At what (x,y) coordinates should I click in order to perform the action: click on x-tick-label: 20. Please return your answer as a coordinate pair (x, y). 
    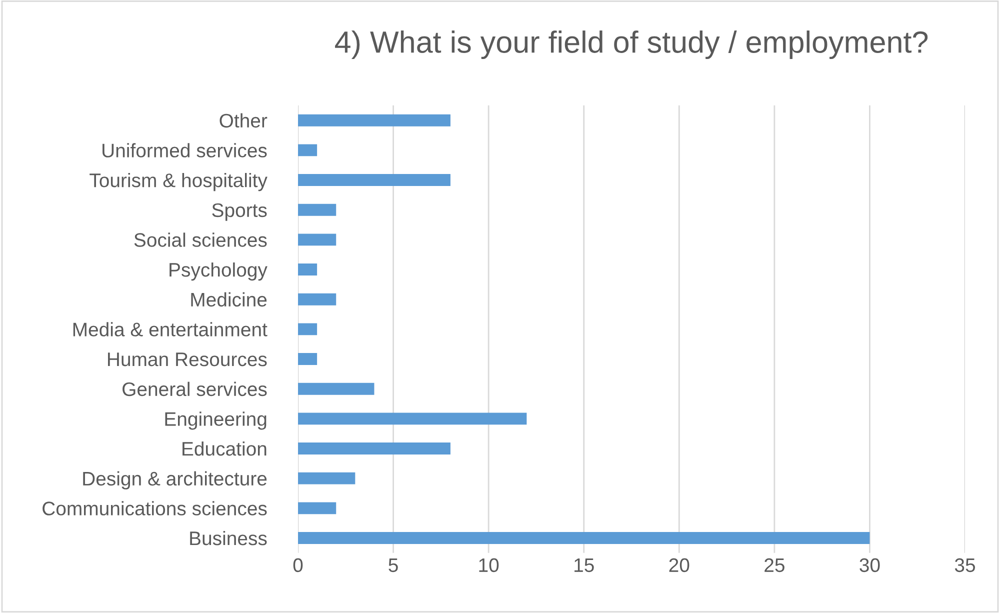
    Looking at the image, I should click on (679, 565).